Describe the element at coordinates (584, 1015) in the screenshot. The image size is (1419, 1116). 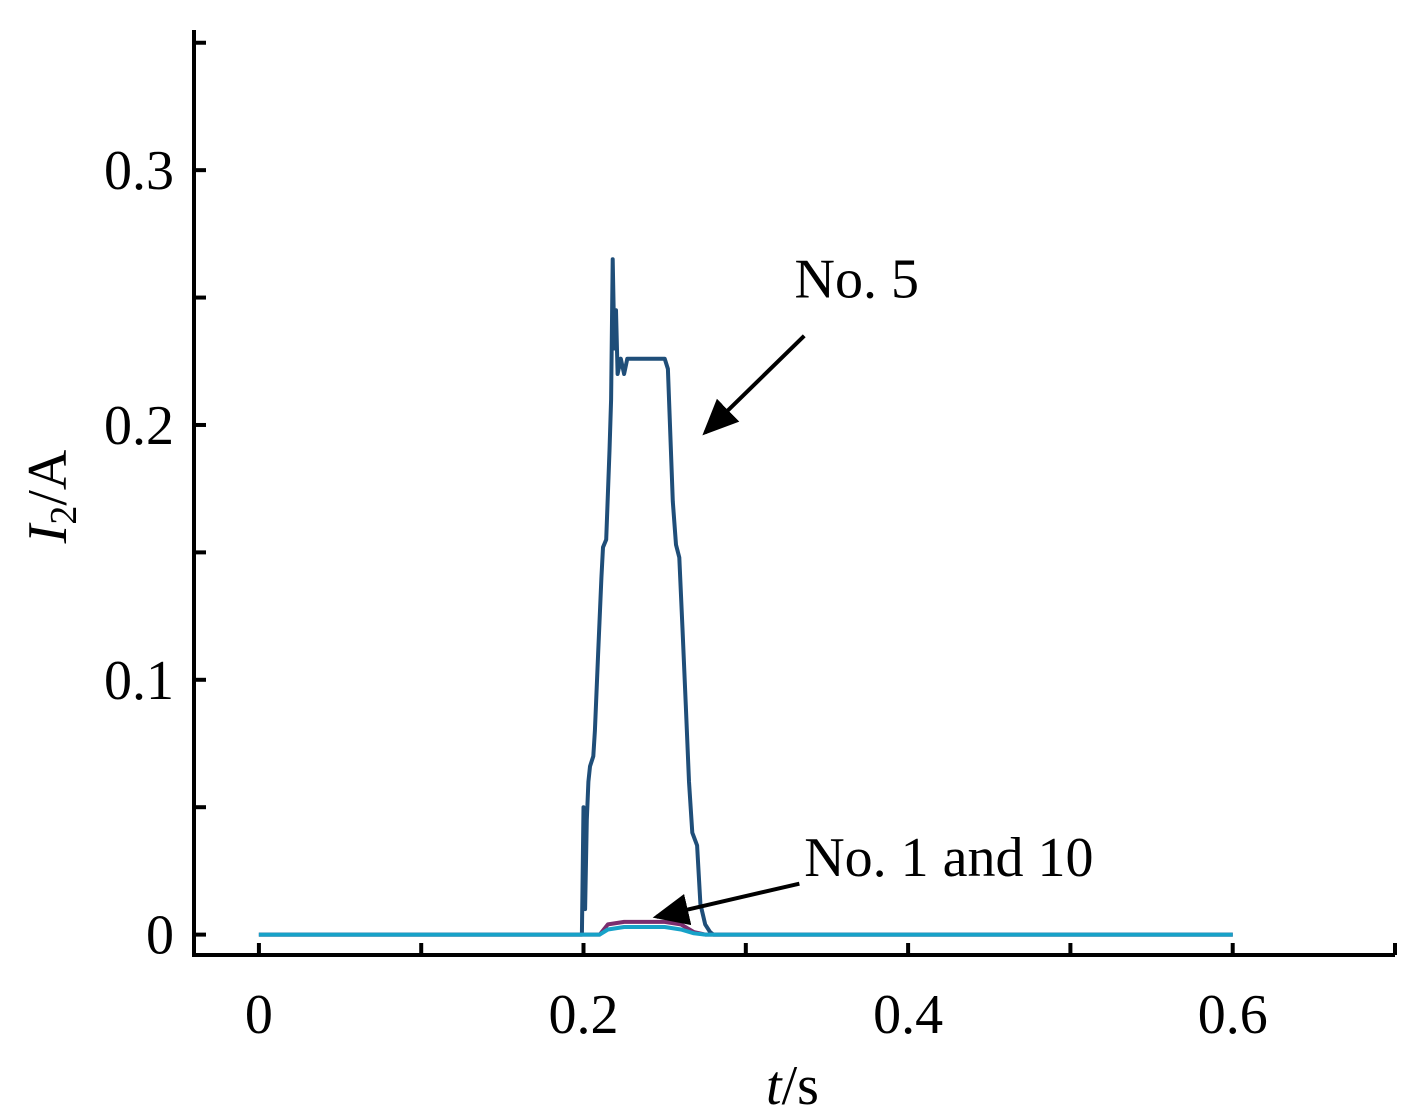
I see `x-tick-label: 0.2` at that location.